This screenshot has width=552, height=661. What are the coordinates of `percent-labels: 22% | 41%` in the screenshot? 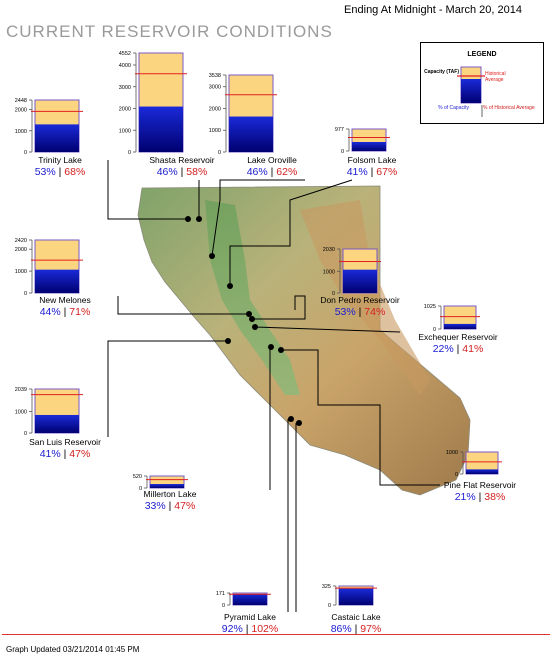 It's located at (458, 349).